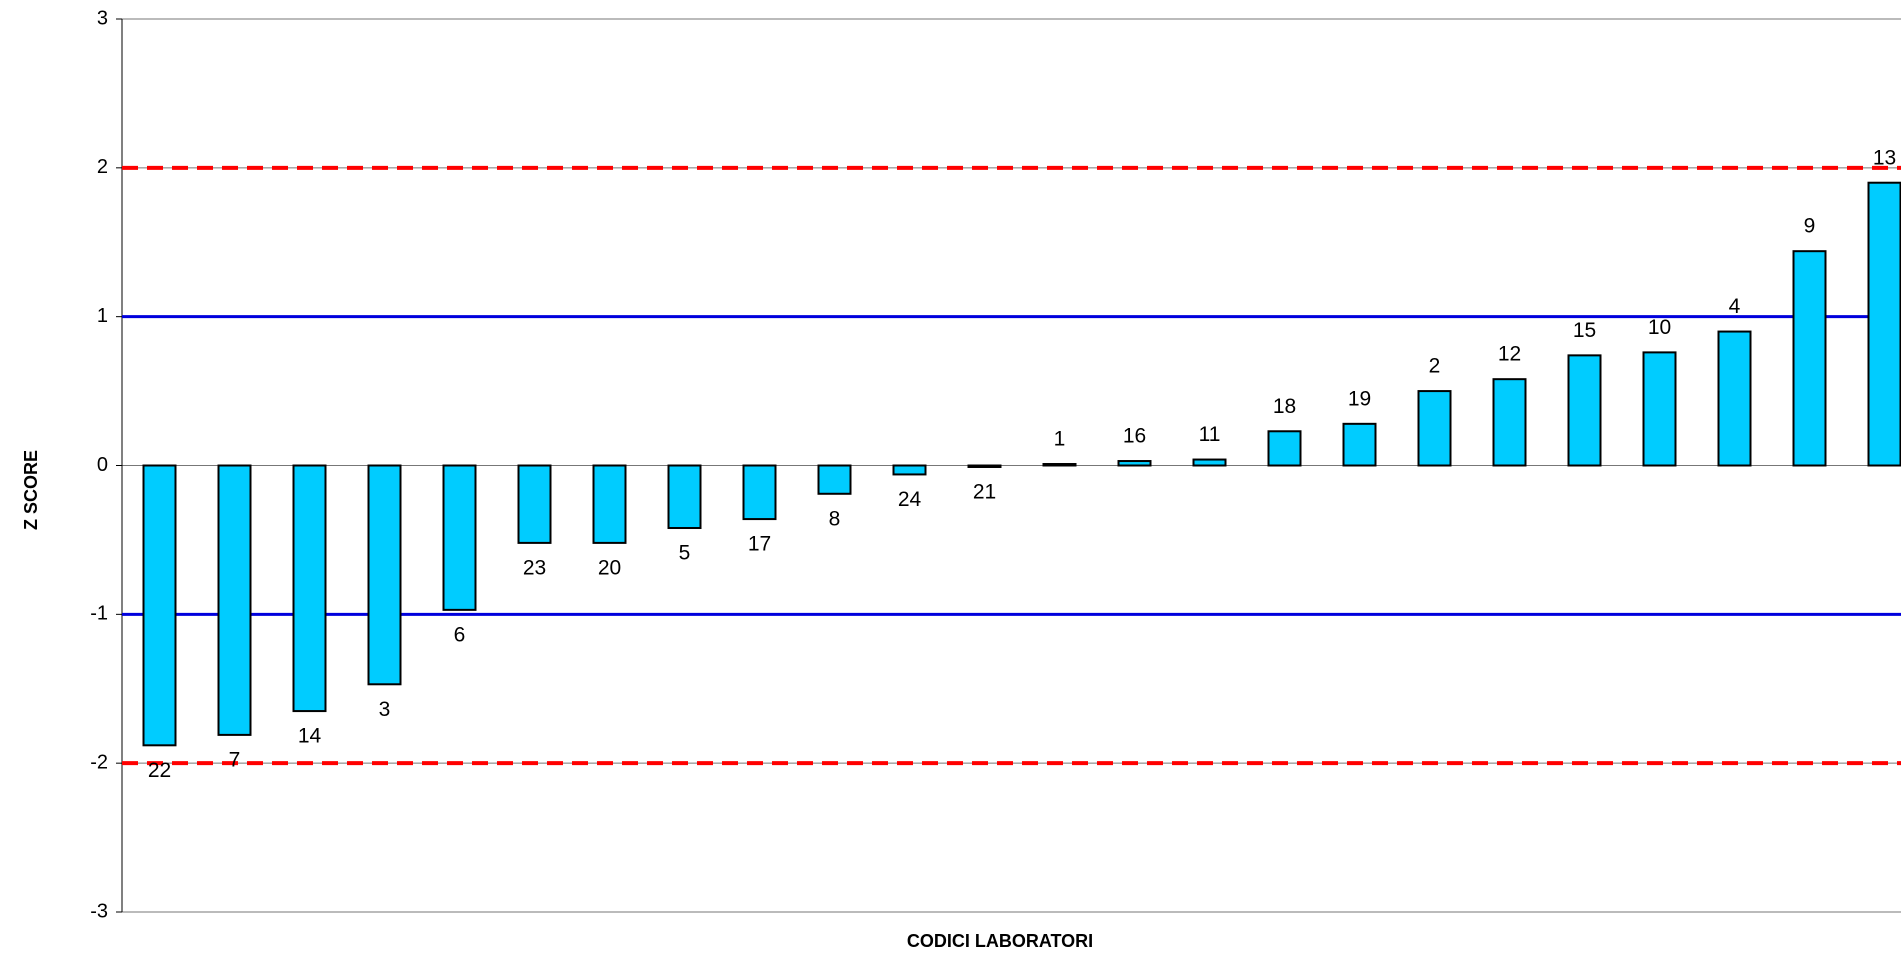 This screenshot has width=1901, height=960. Describe the element at coordinates (235, 759) in the screenshot. I see `data-label: 7` at that location.